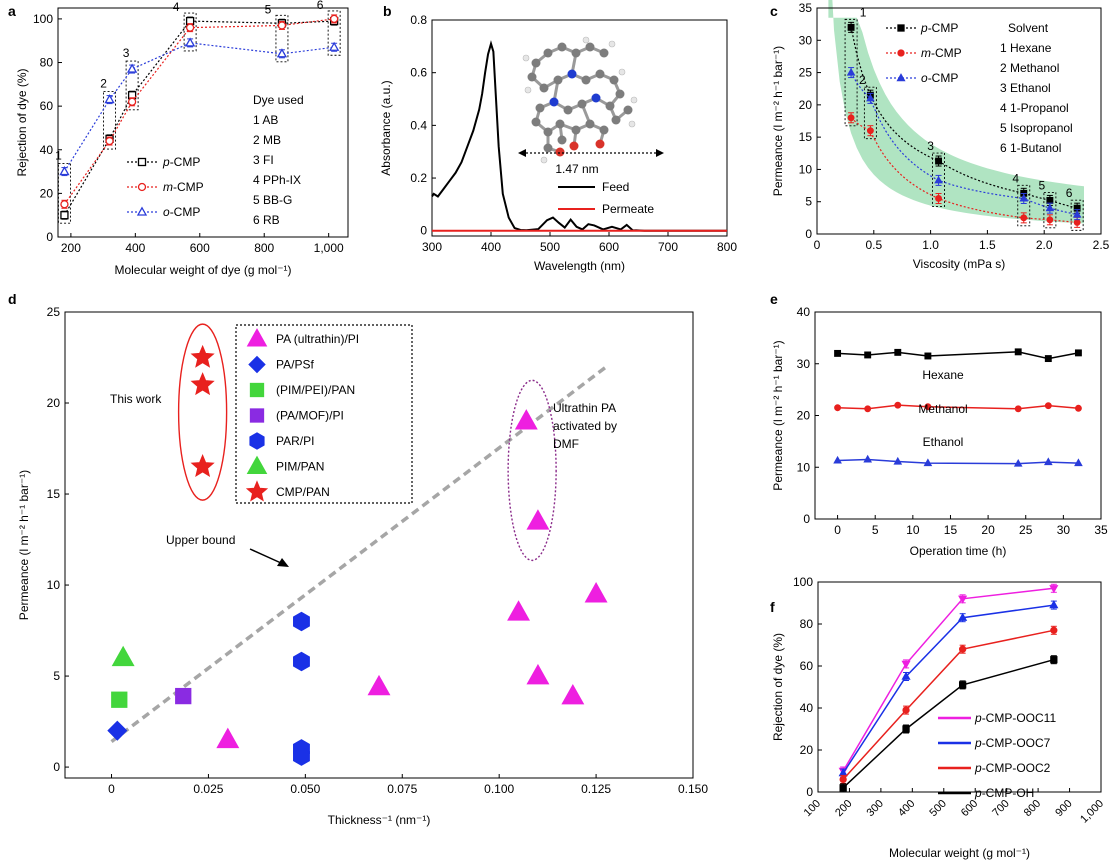 Image resolution: width=1111 pixels, height=868 pixels. What do you see at coordinates (202, 270) in the screenshot?
I see `x-axis-label: Molecular weight of dye (g mol⁻¹)` at bounding box center [202, 270].